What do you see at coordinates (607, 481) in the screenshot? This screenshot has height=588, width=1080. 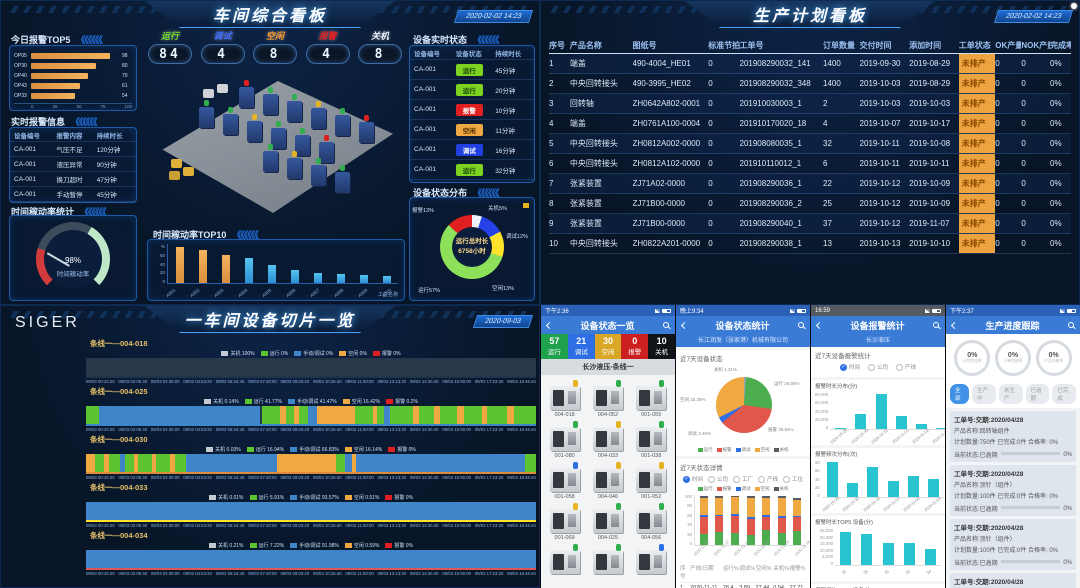 I see `machine-tile: 004-046` at bounding box center [607, 481].